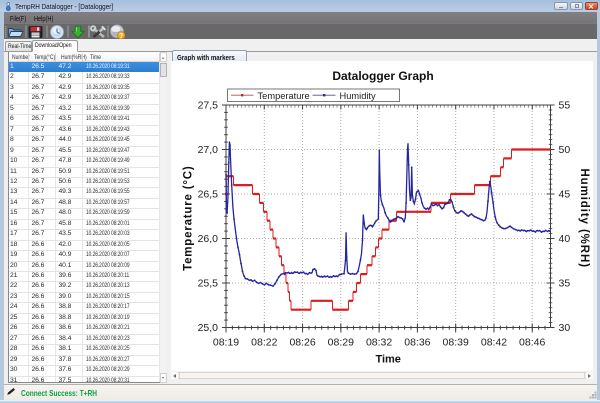 The width and height of the screenshot is (600, 403). What do you see at coordinates (207, 239) in the screenshot?
I see `svg-text: 26,0` at bounding box center [207, 239].